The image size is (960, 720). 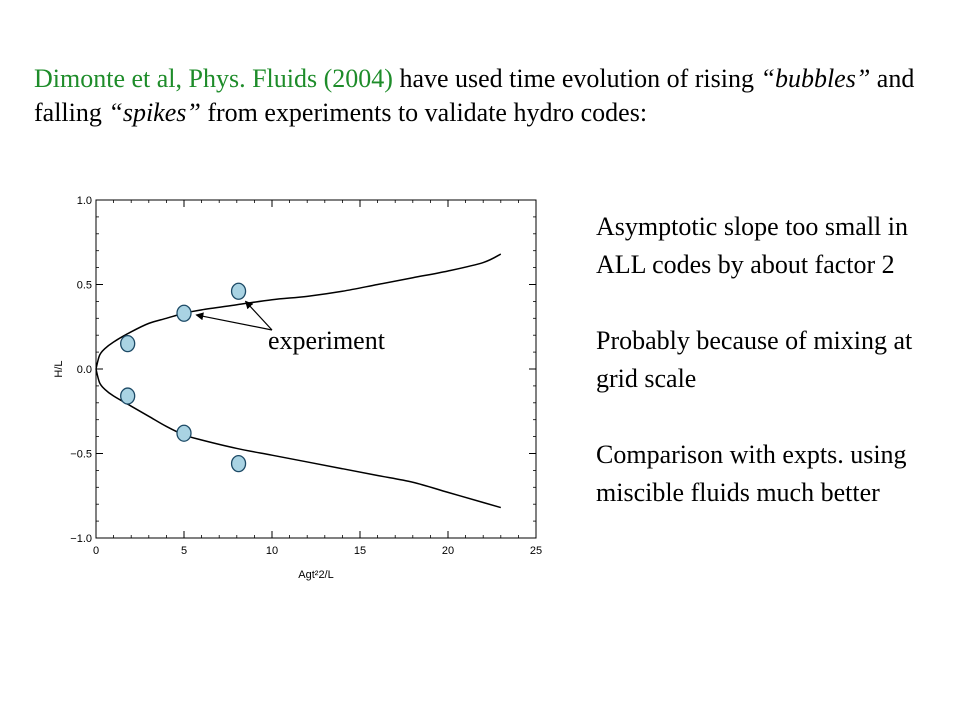 I want to click on experiment-annotation: experiment, so click(x=327, y=340).